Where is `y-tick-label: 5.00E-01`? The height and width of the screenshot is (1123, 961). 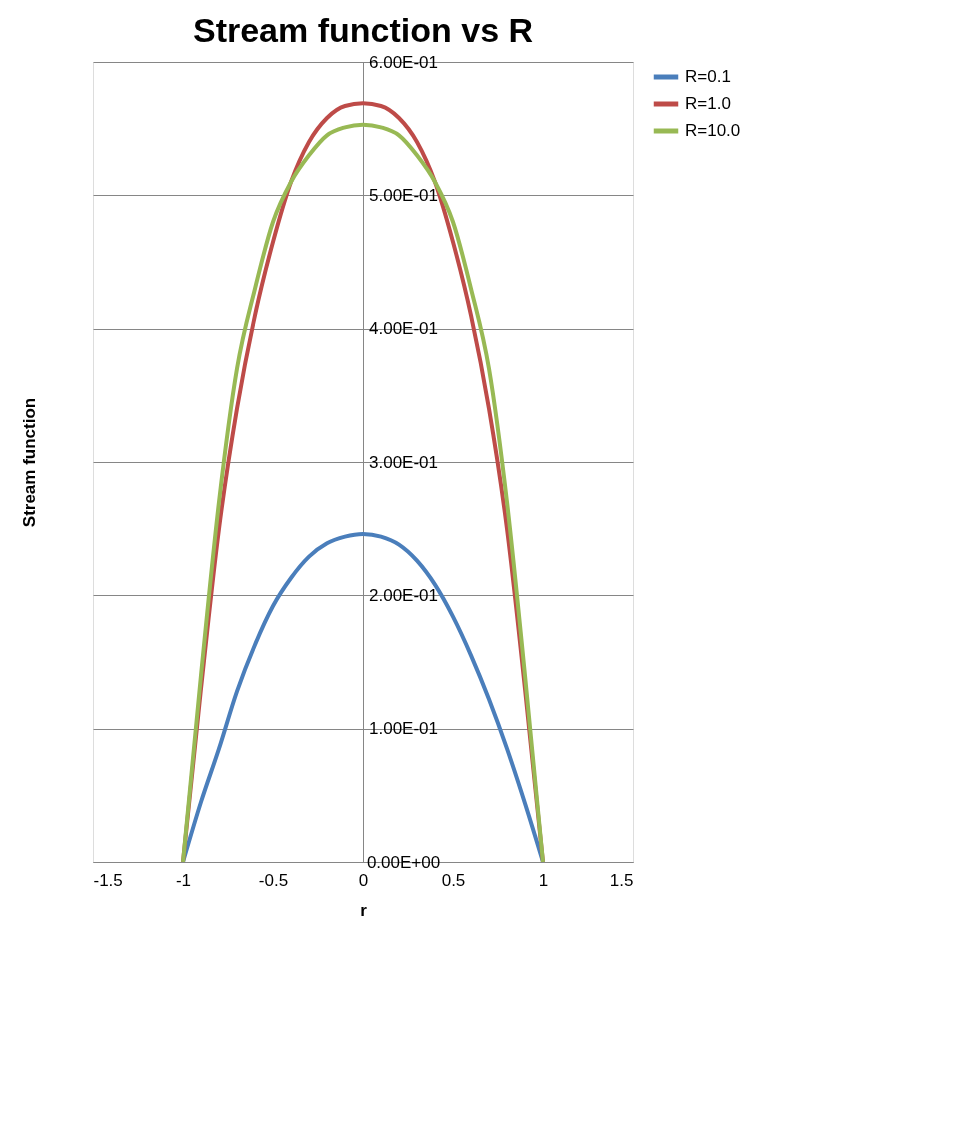
y-tick-label: 5.00E-01 is located at coordinates (403, 195).